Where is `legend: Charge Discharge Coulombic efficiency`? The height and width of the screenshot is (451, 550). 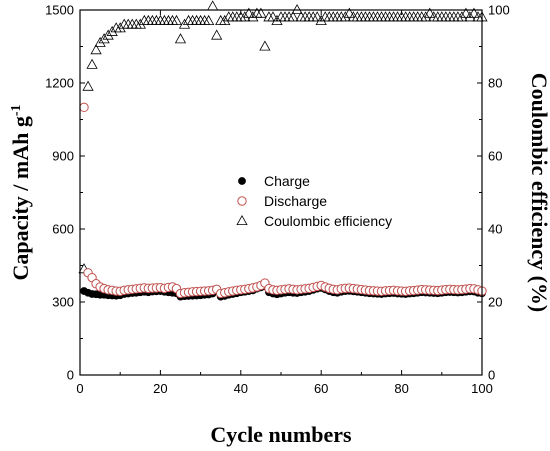 legend: Charge Discharge Coulombic efficiency is located at coordinates (314, 201).